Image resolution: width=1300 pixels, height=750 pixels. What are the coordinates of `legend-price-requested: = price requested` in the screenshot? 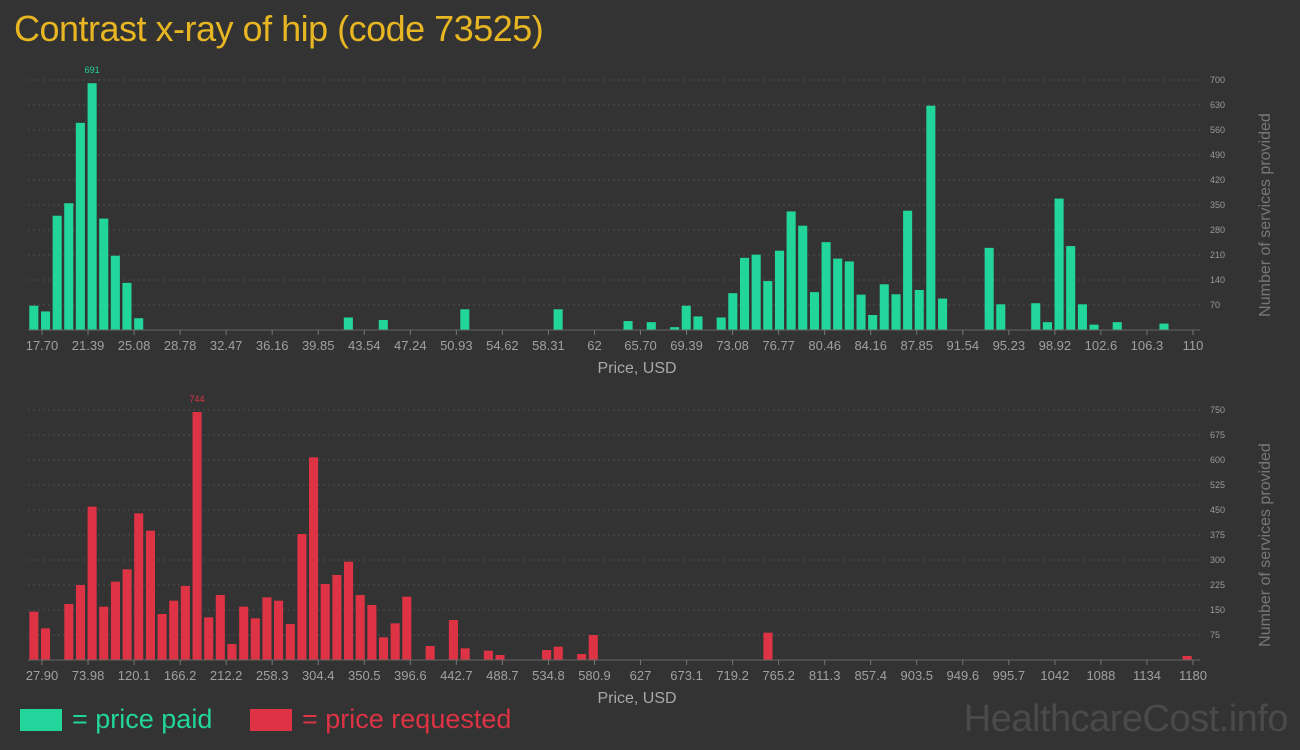 It's located at (380, 719).